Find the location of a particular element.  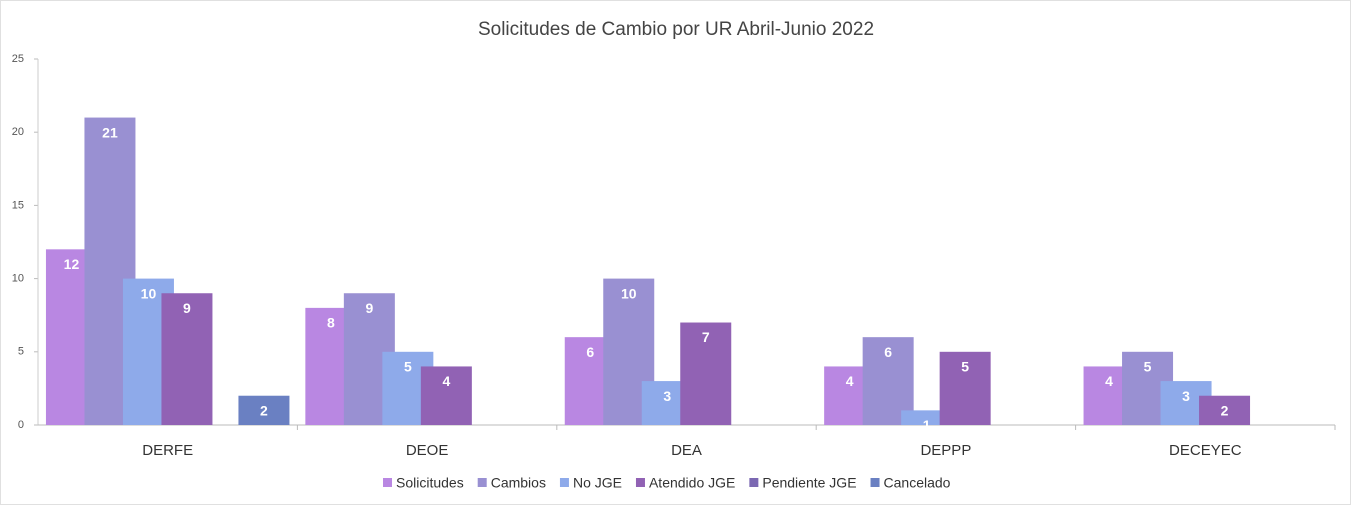

x-tick-label: DECEYEC is located at coordinates (1205, 450).